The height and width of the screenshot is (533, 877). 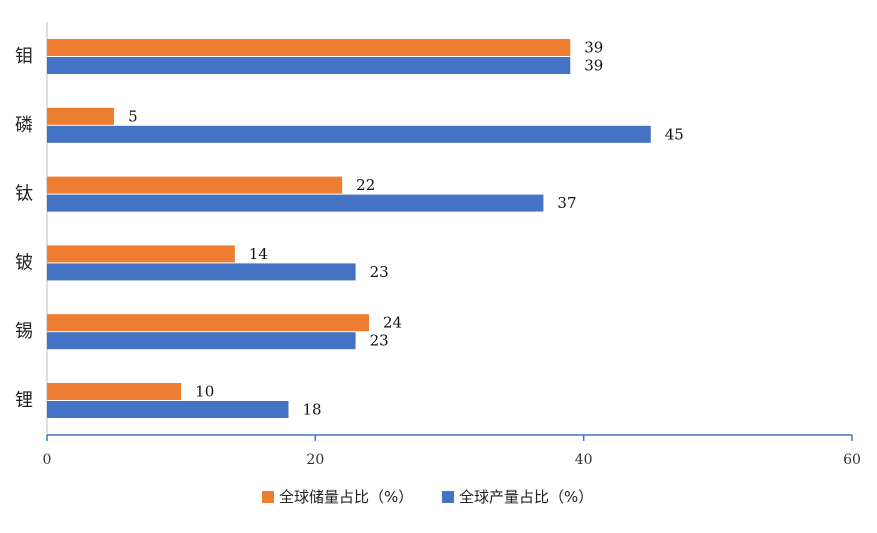 I want to click on data-label-production-2: 37, so click(x=566, y=203).